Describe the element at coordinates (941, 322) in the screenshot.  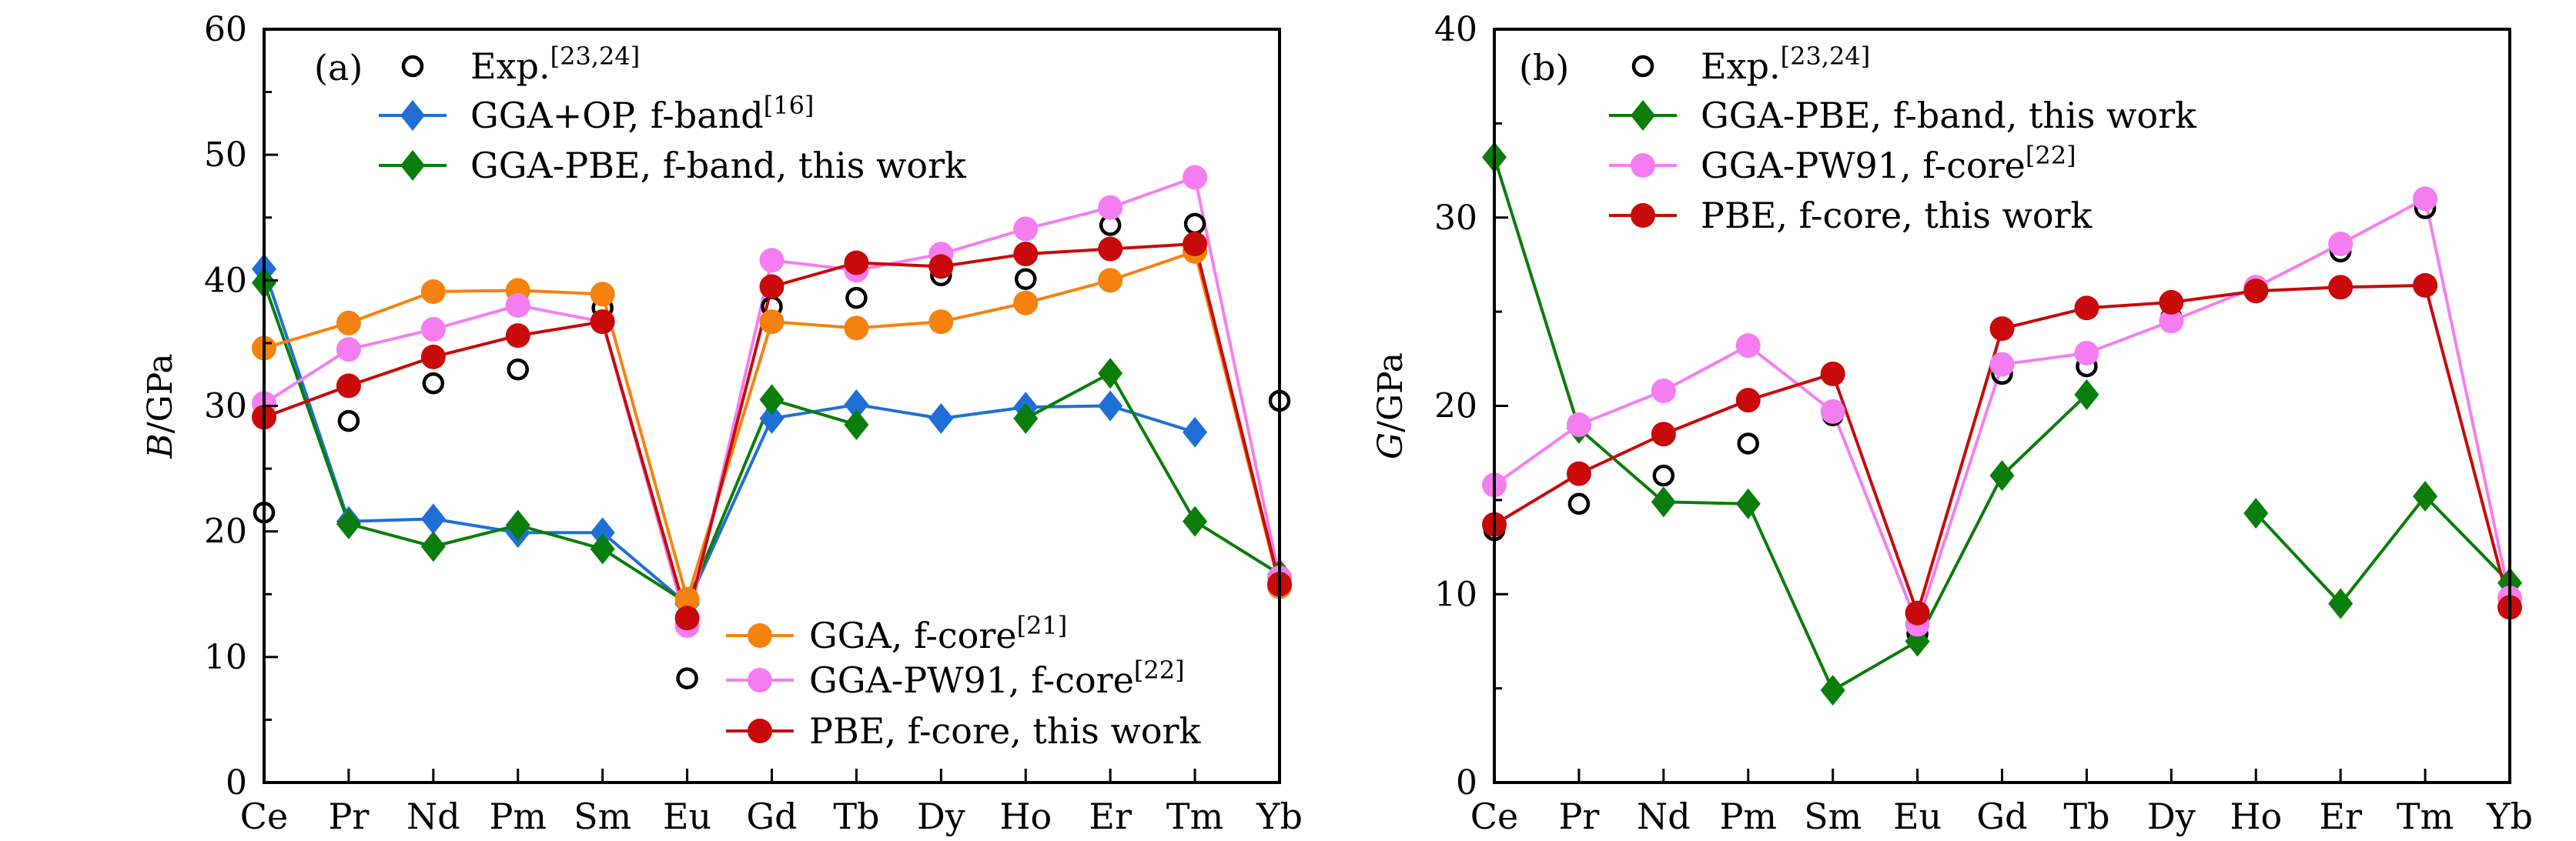
I see `data-point-gga_fcore-Dy` at that location.